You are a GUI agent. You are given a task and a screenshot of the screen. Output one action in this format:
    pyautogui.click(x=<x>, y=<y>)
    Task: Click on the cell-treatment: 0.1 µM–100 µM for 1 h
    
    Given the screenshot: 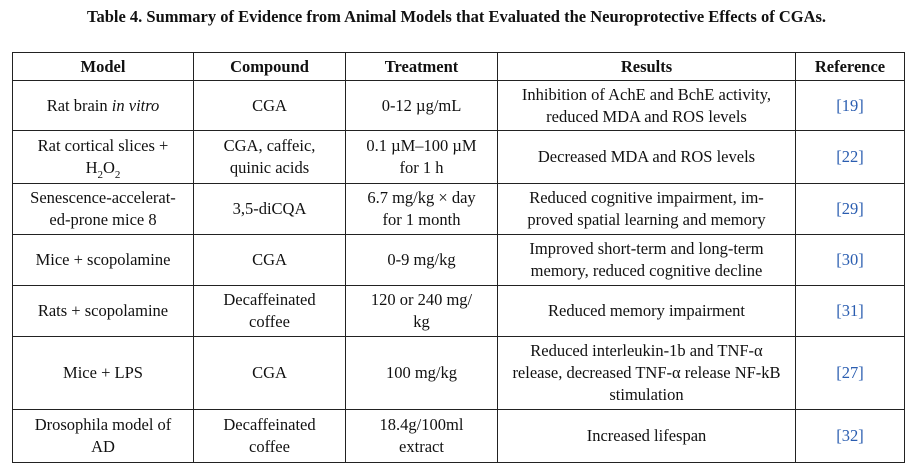 What is the action you would take?
    pyautogui.click(x=421, y=157)
    